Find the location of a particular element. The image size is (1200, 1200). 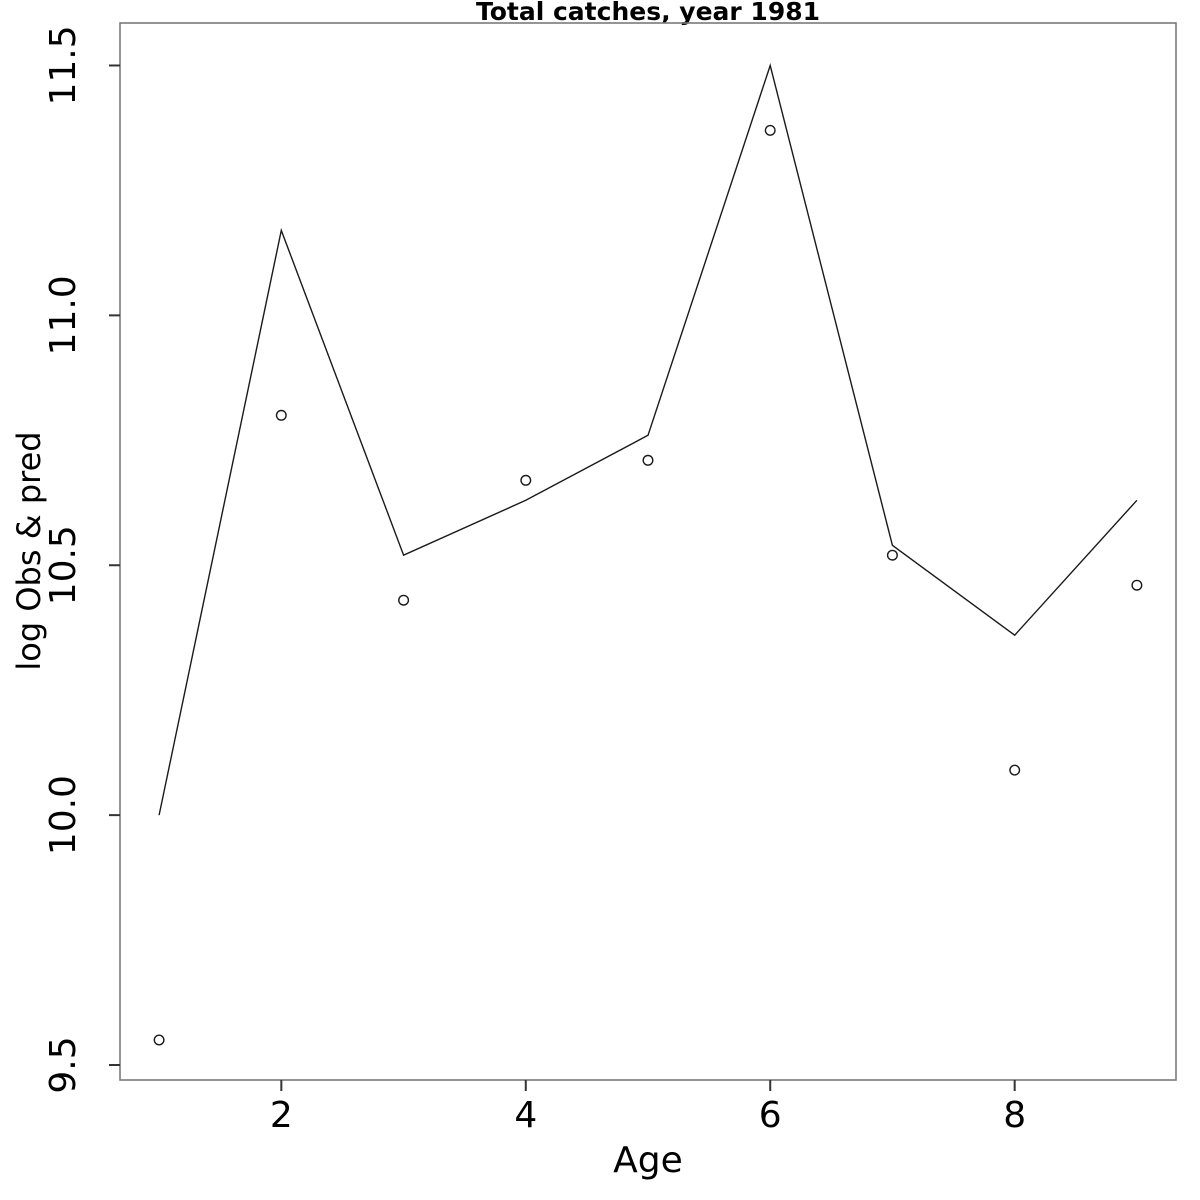

x-tick-label: 6 is located at coordinates (770, 1115).